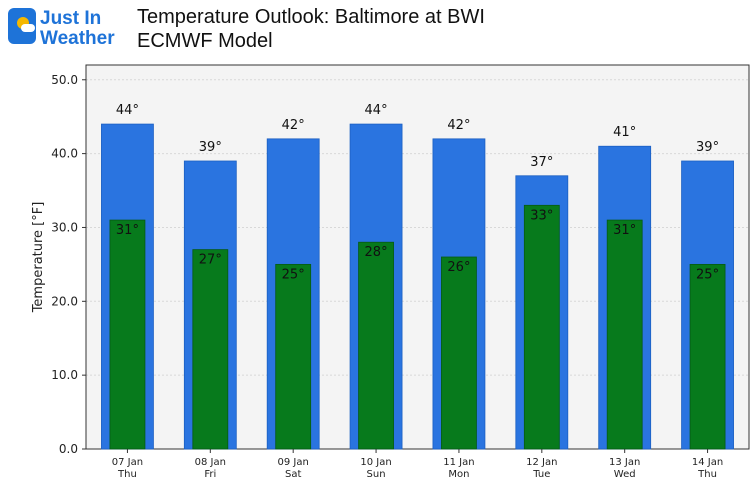  What do you see at coordinates (293, 474) in the screenshot?
I see `x-tick-label-day: Sat` at bounding box center [293, 474].